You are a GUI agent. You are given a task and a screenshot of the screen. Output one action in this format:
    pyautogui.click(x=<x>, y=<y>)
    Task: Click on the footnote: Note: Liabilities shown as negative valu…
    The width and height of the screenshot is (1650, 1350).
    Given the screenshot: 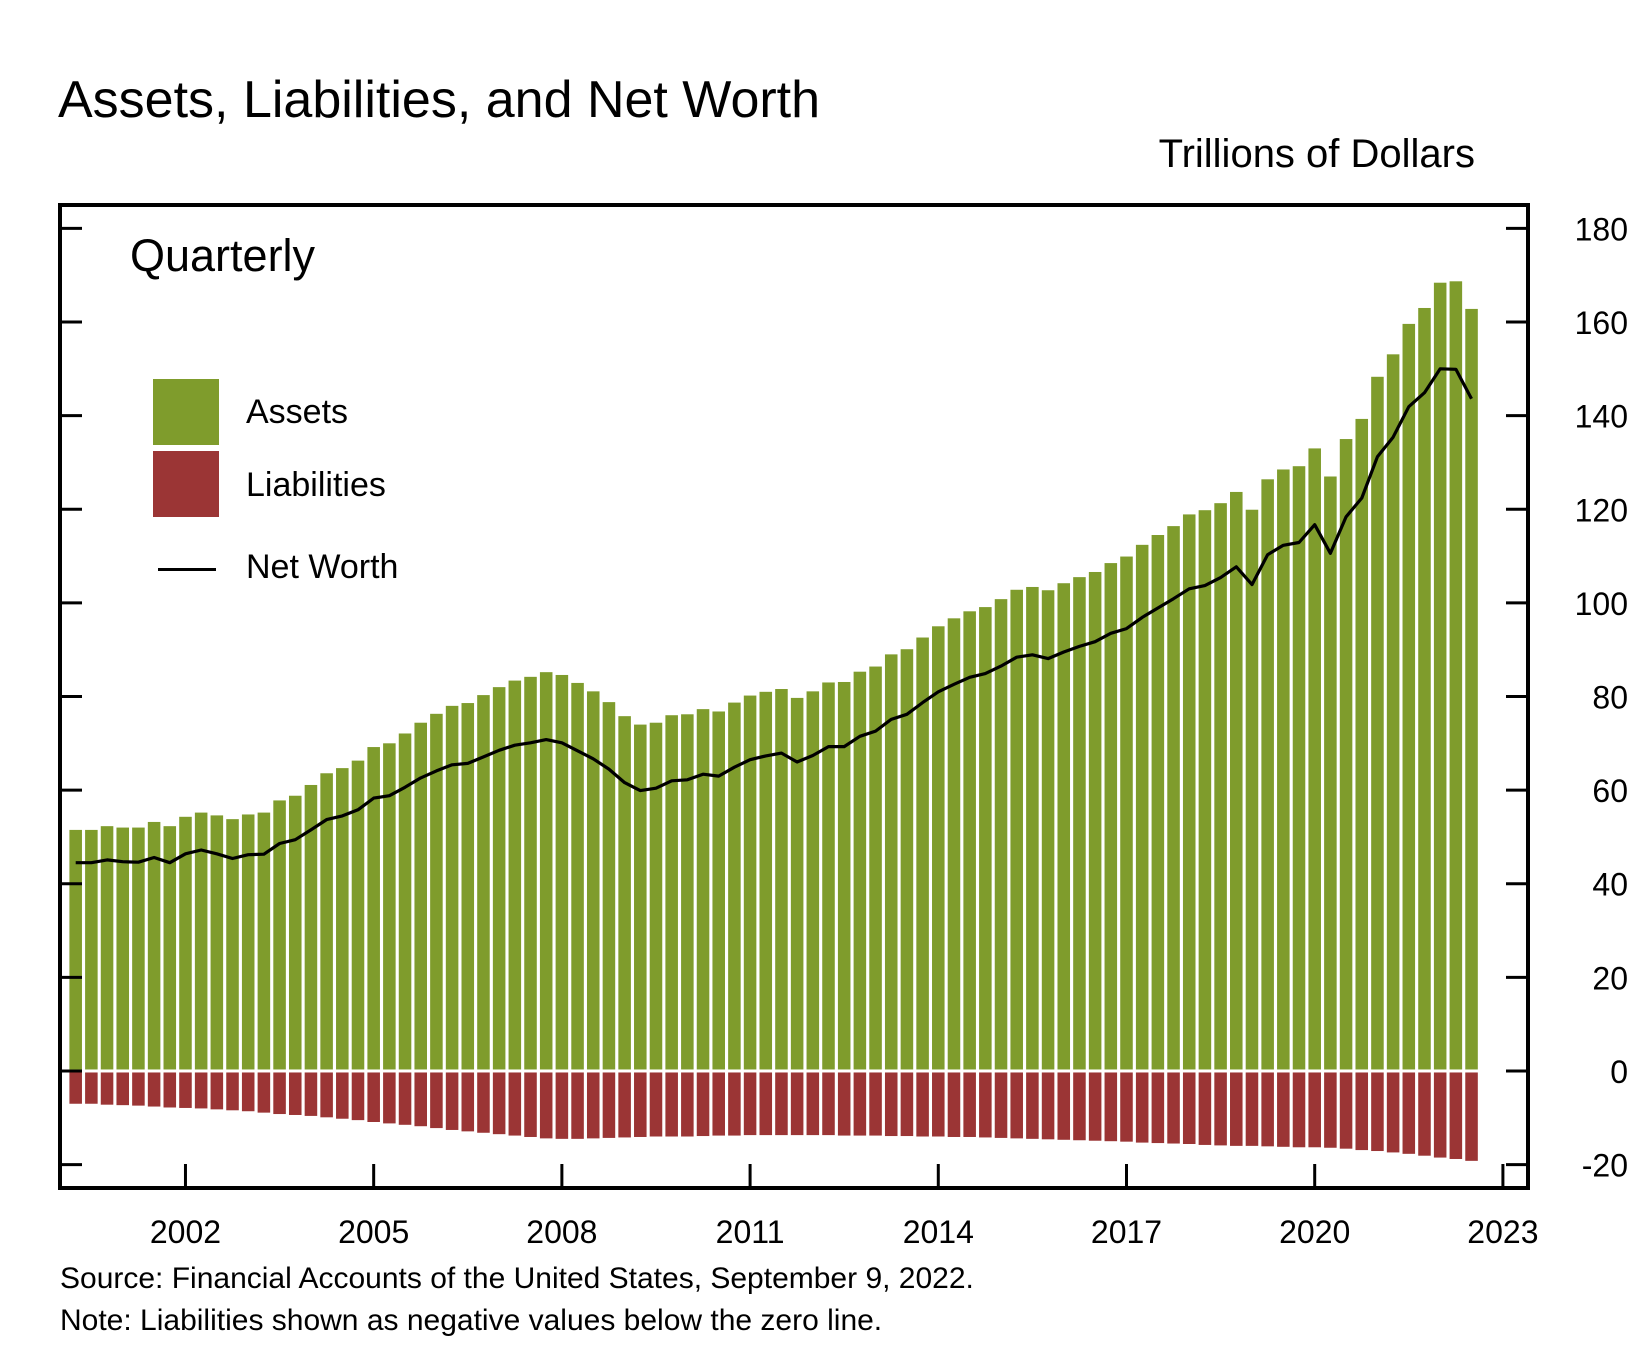 What is the action you would take?
    pyautogui.click(x=471, y=1320)
    